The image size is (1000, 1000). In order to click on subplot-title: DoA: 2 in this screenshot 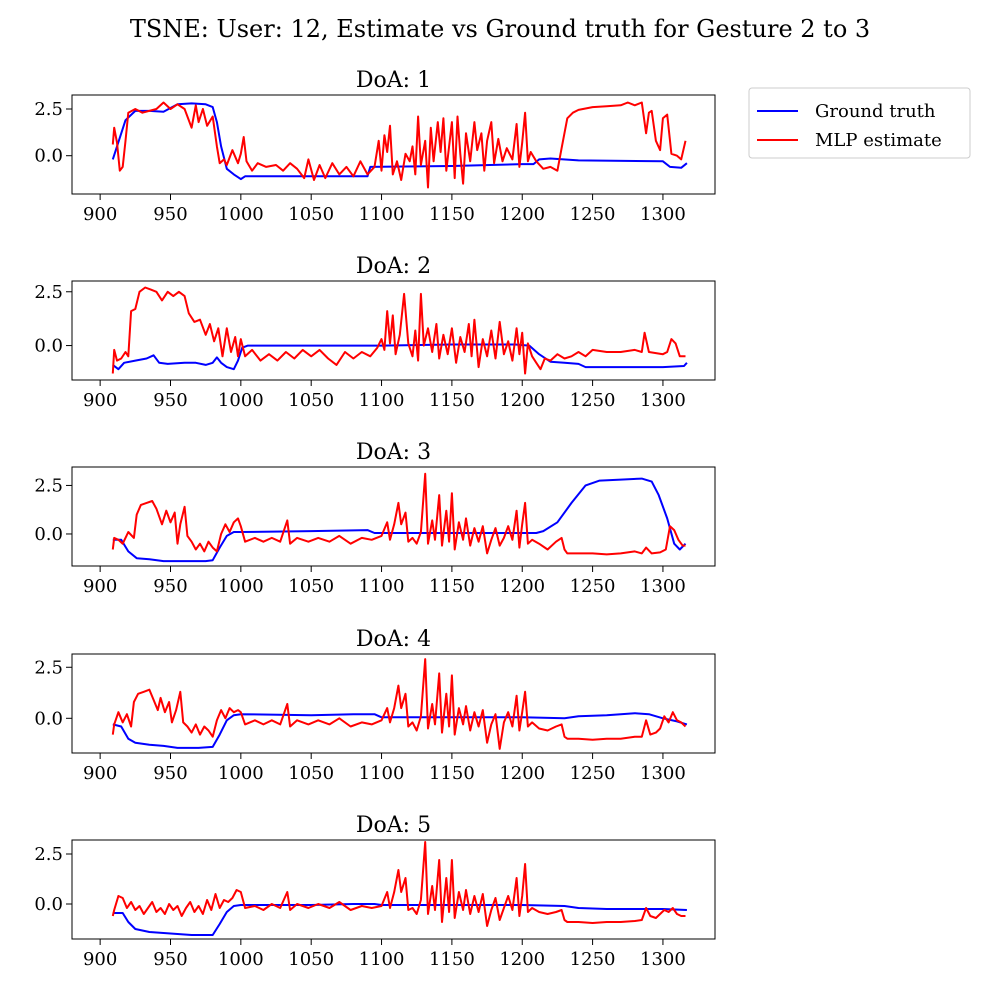, I will do `click(393, 266)`.